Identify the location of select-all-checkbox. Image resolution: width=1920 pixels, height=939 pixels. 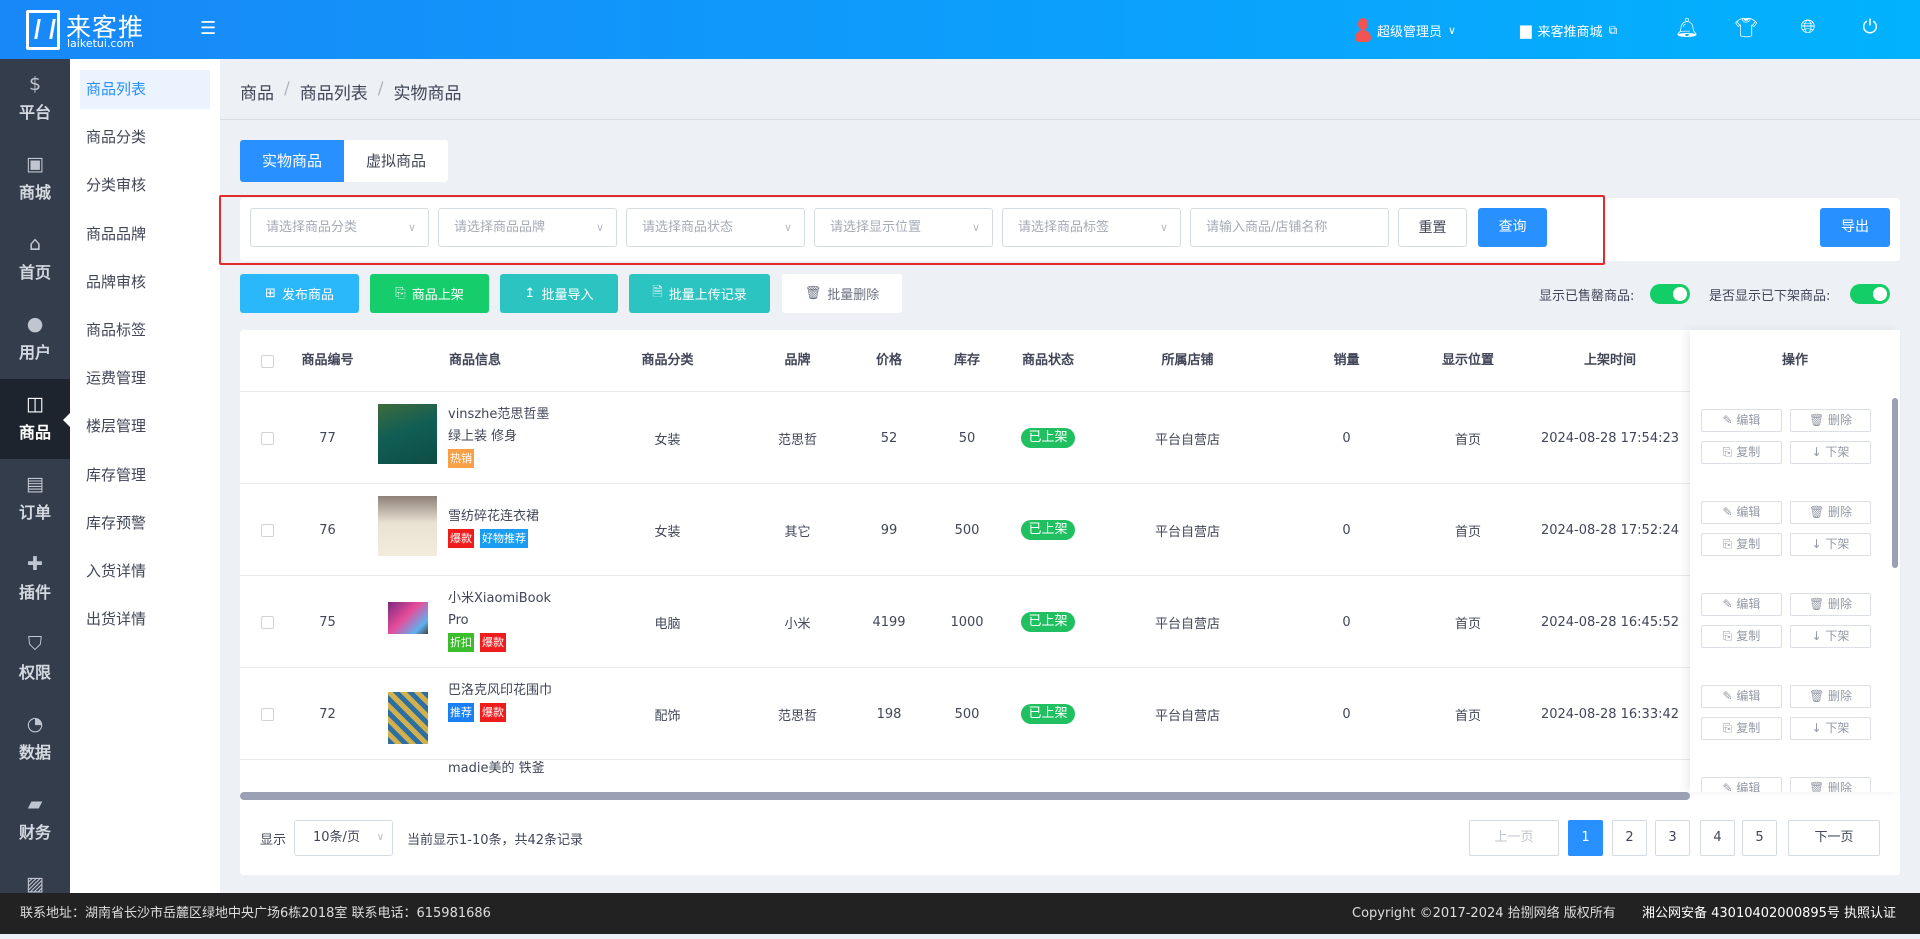
(267, 361).